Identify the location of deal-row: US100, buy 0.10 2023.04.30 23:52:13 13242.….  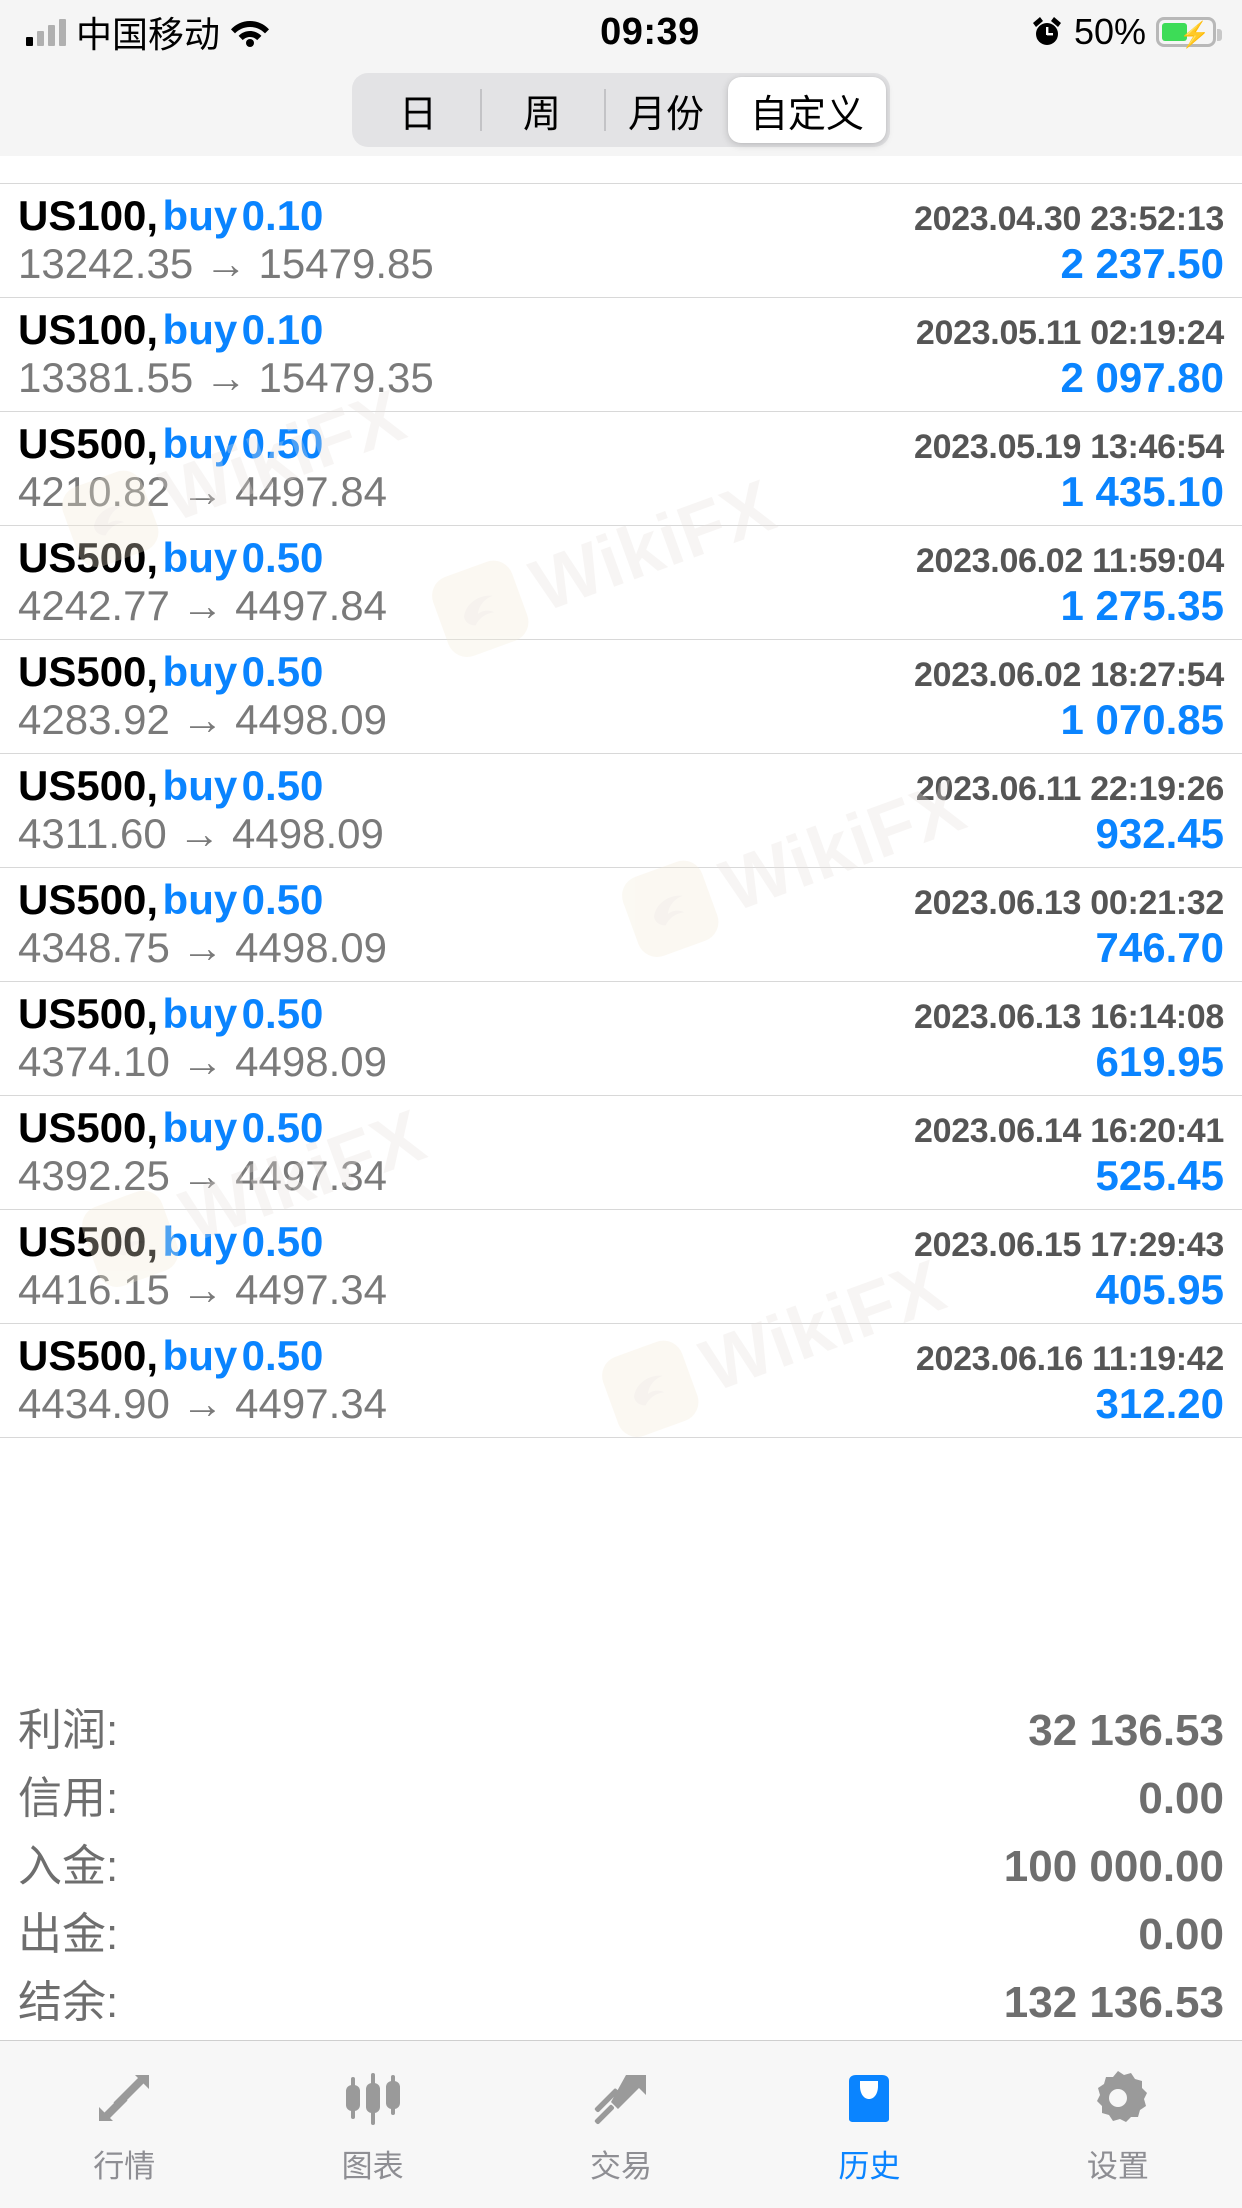
(621, 241).